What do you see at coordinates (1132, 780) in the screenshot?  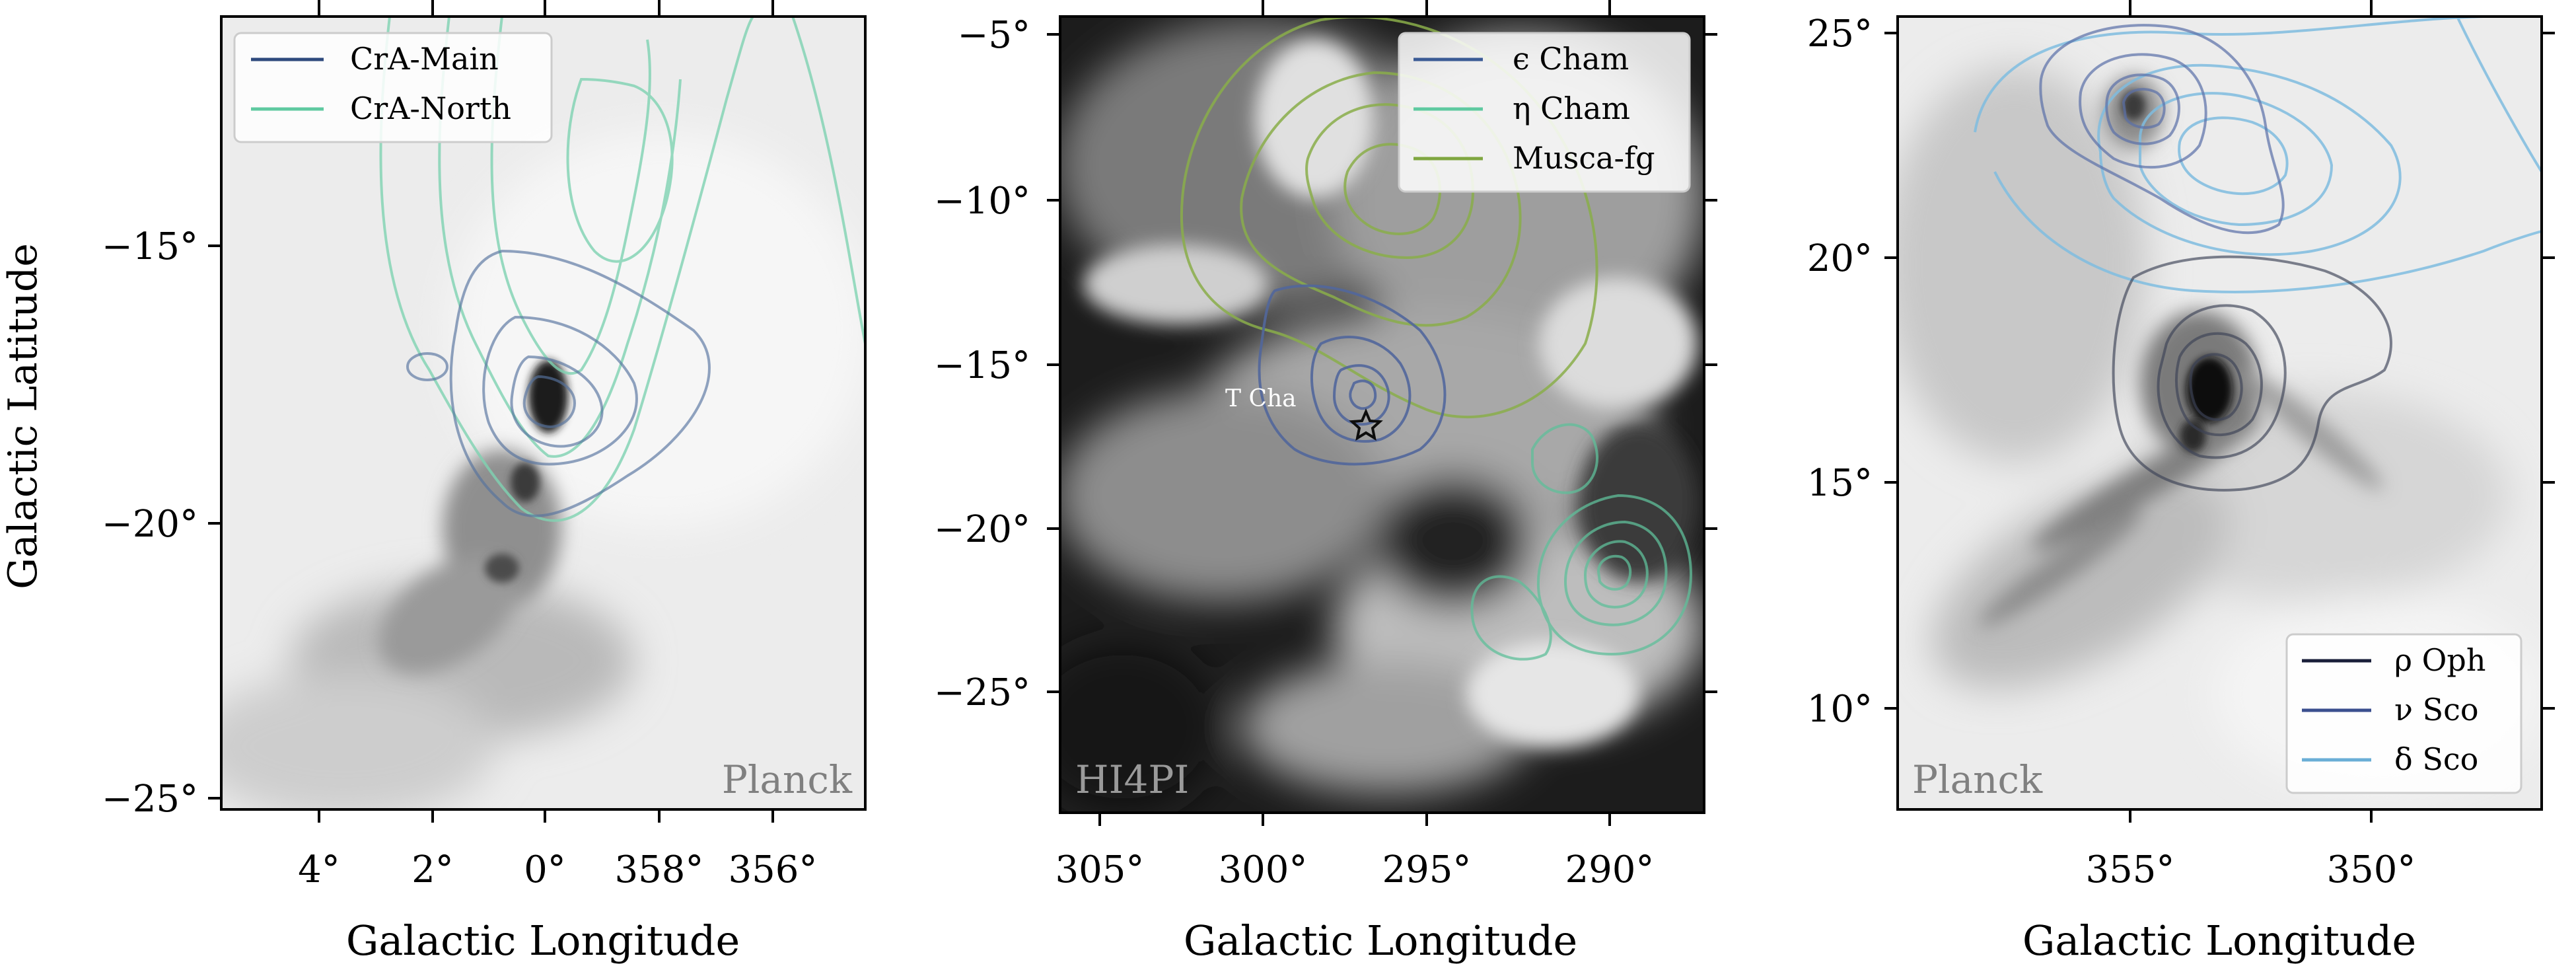 I see `panel-2-map-label: HI4PI` at bounding box center [1132, 780].